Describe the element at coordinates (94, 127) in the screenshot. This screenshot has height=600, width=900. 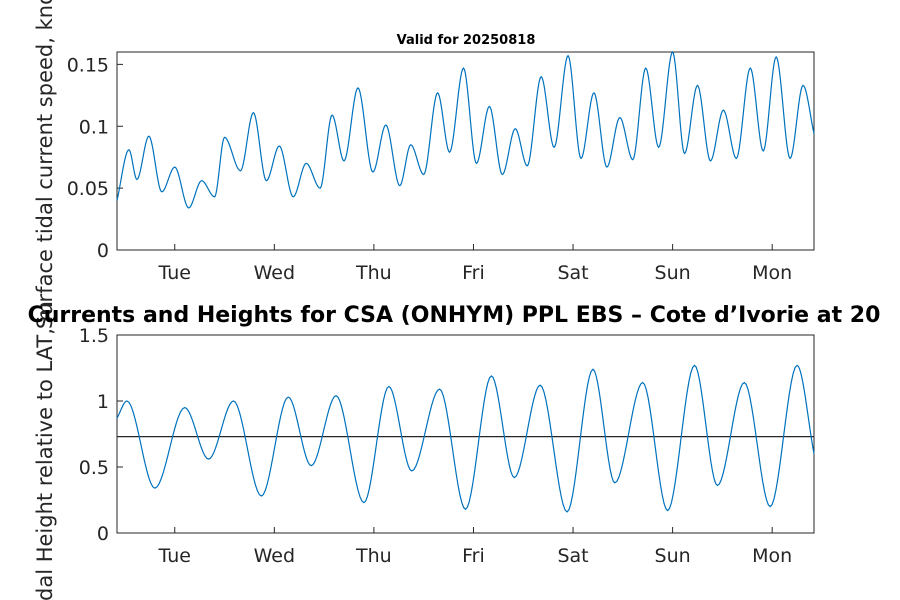
I see `current-speed-y-tick-label: 0.1` at that location.